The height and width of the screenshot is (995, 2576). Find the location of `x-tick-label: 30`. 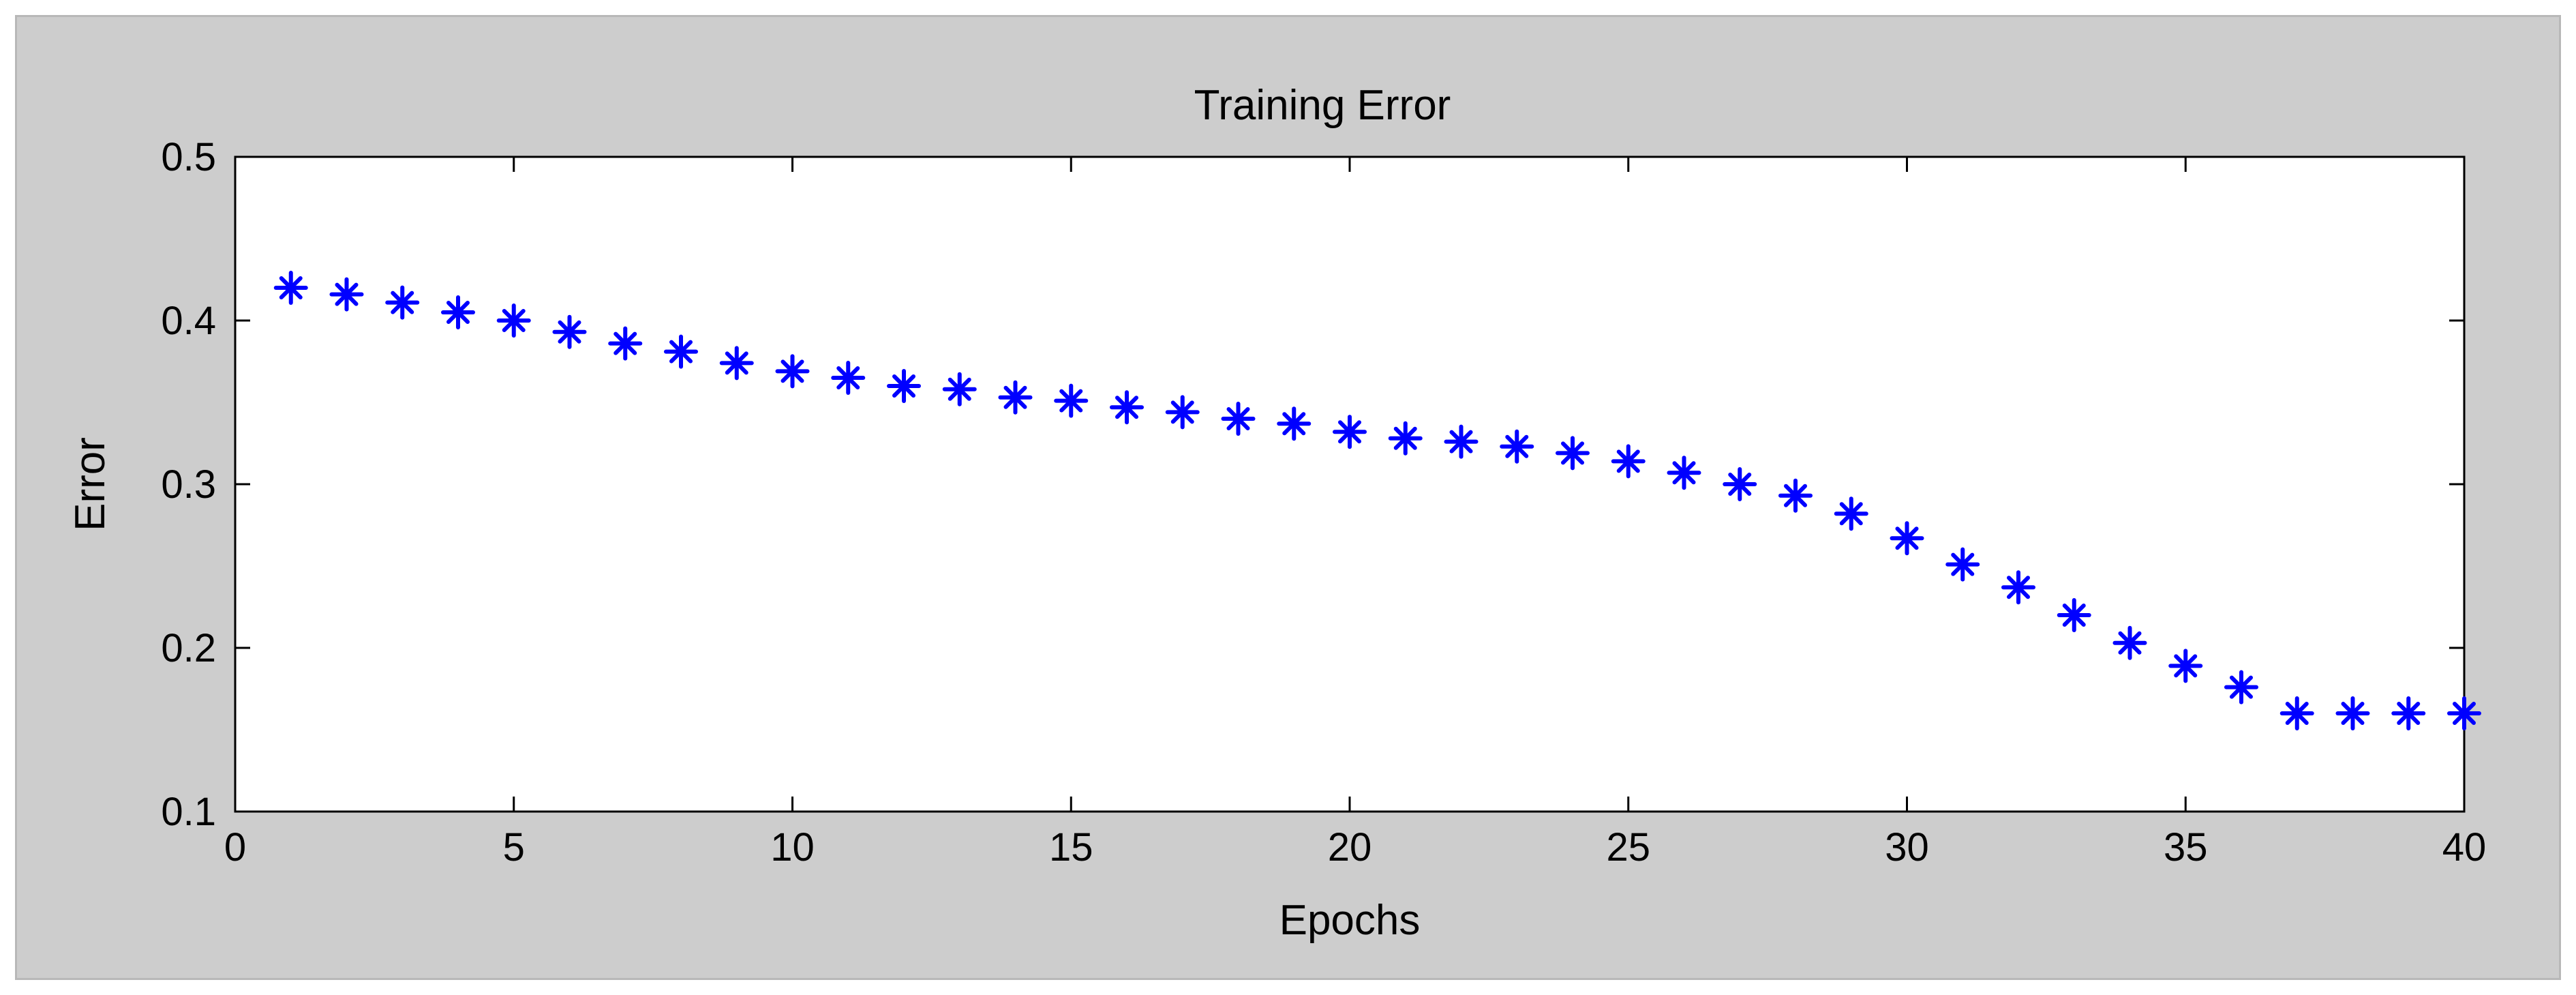

x-tick-label: 30 is located at coordinates (1907, 847).